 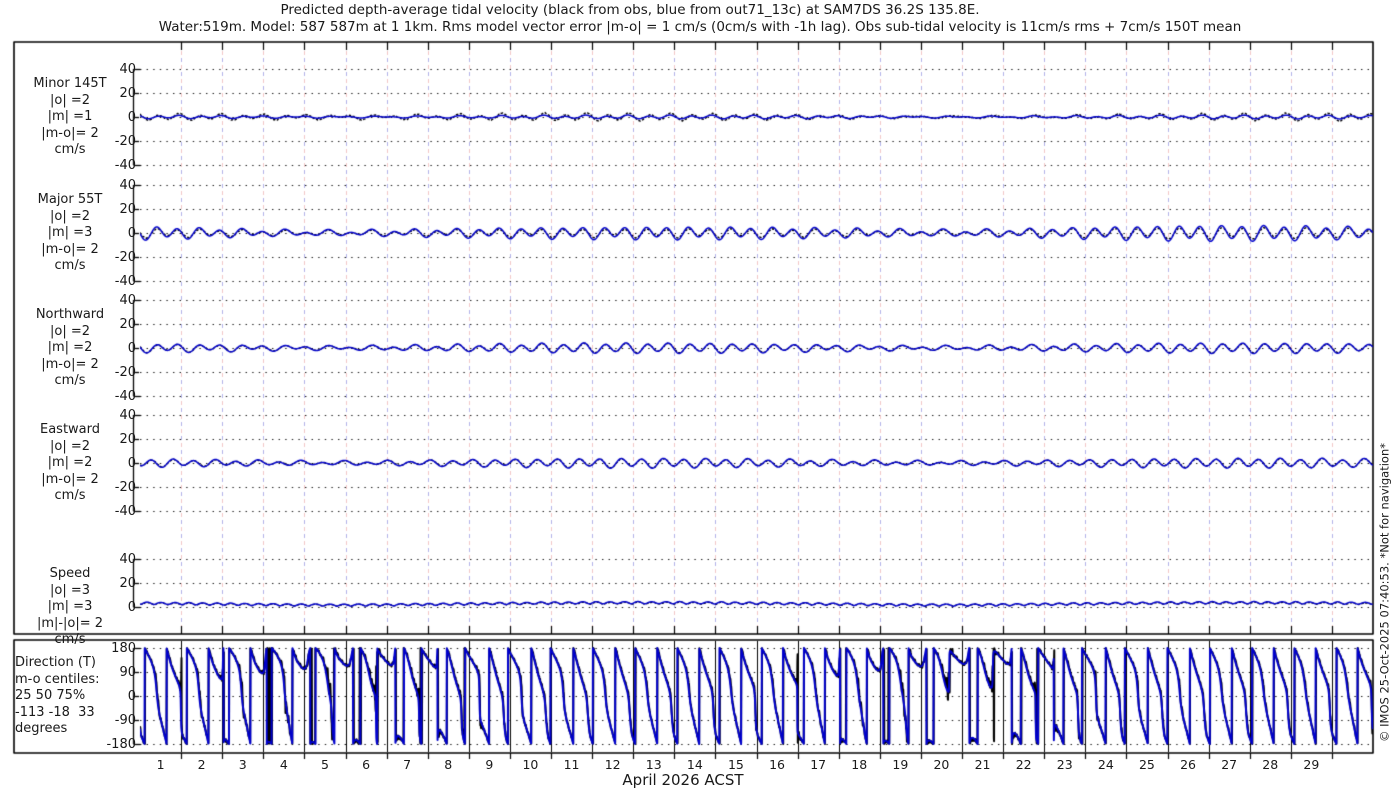 I want to click on ytick-label-minor: 20, so click(x=127, y=93).